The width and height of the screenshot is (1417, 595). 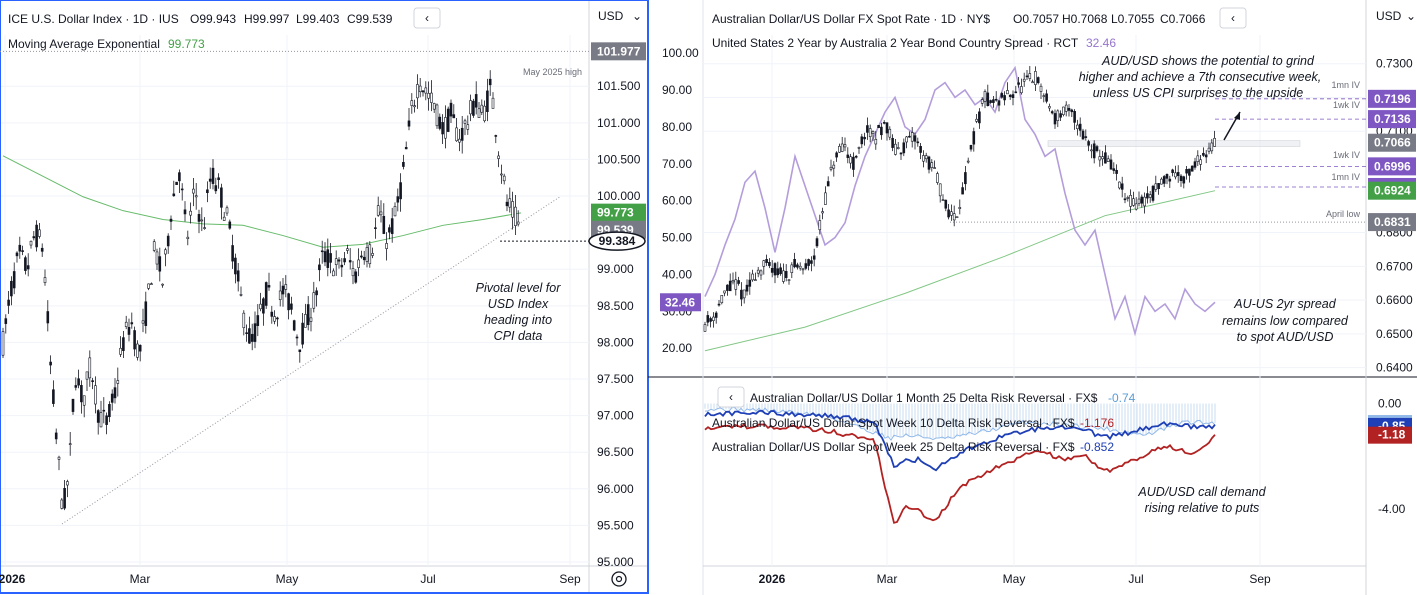 I want to click on dxy-x-tick-label: May, so click(x=287, y=579).